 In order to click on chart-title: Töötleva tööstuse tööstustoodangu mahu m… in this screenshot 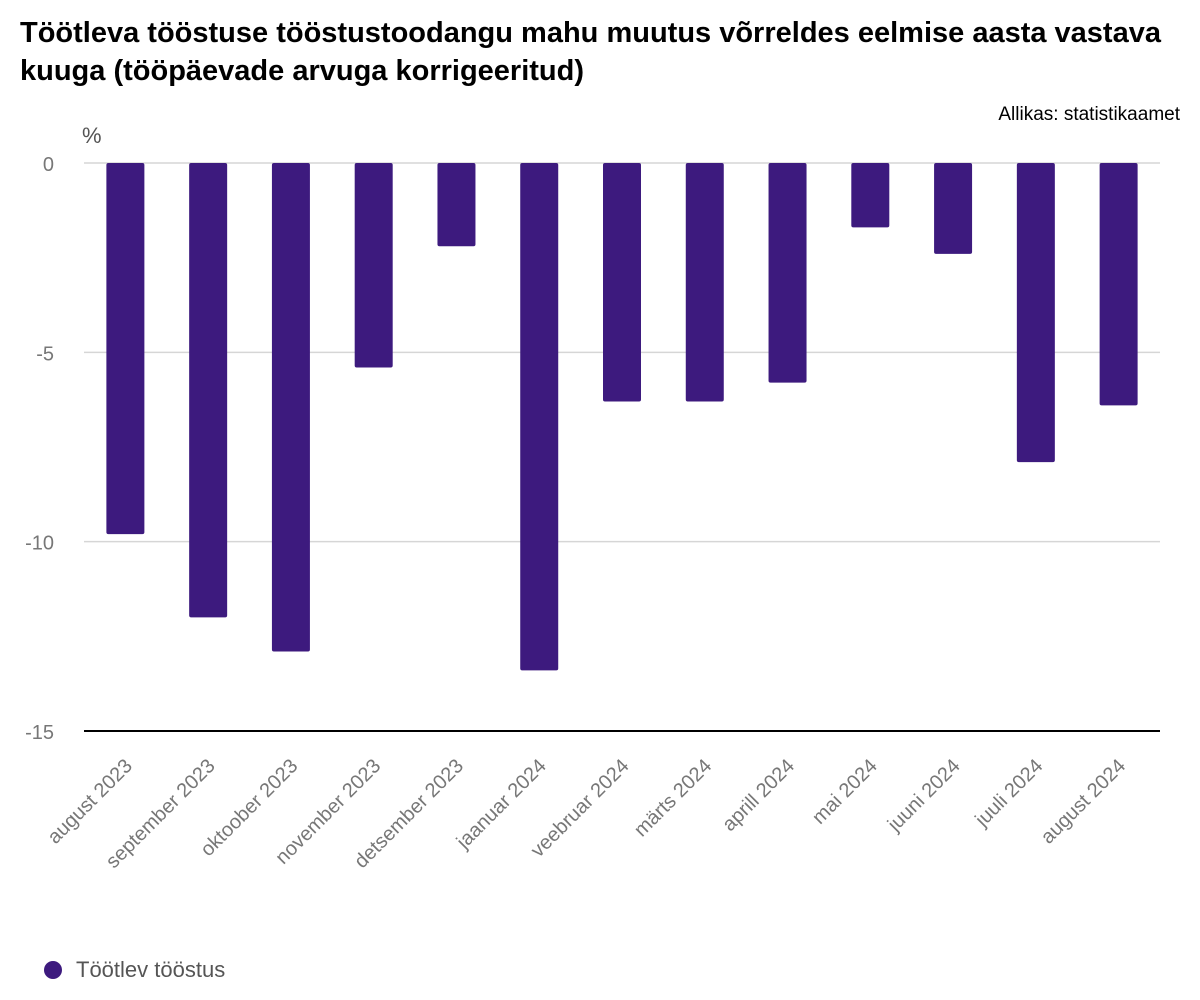, I will do `click(590, 52)`.